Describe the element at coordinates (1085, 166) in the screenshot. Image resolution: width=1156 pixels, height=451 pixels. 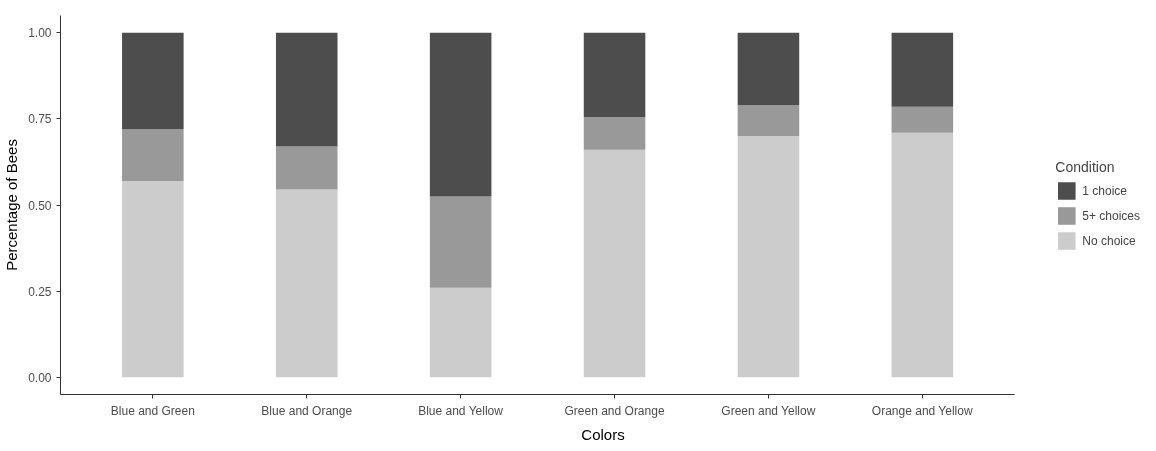
I see `legend-title: Condition` at that location.